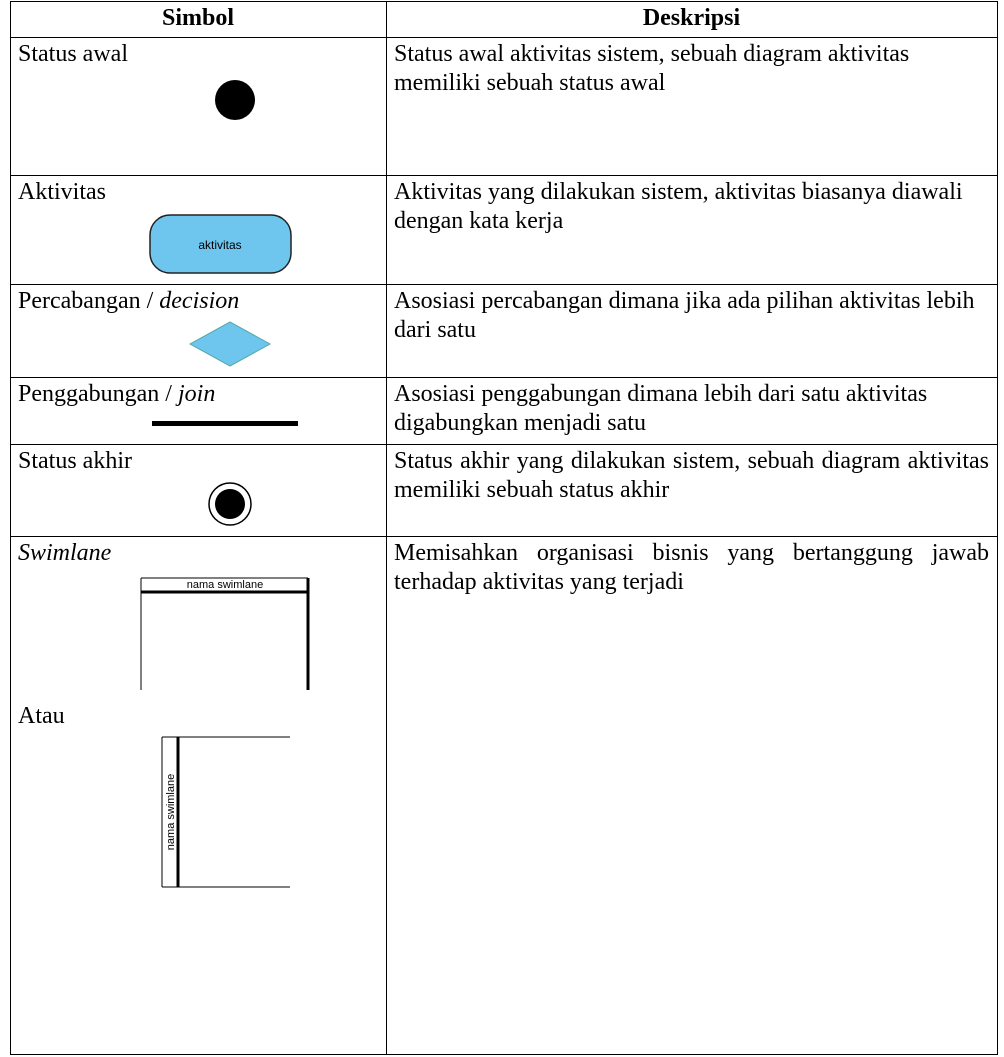  I want to click on symbol-name-italic: join, so click(196, 394).